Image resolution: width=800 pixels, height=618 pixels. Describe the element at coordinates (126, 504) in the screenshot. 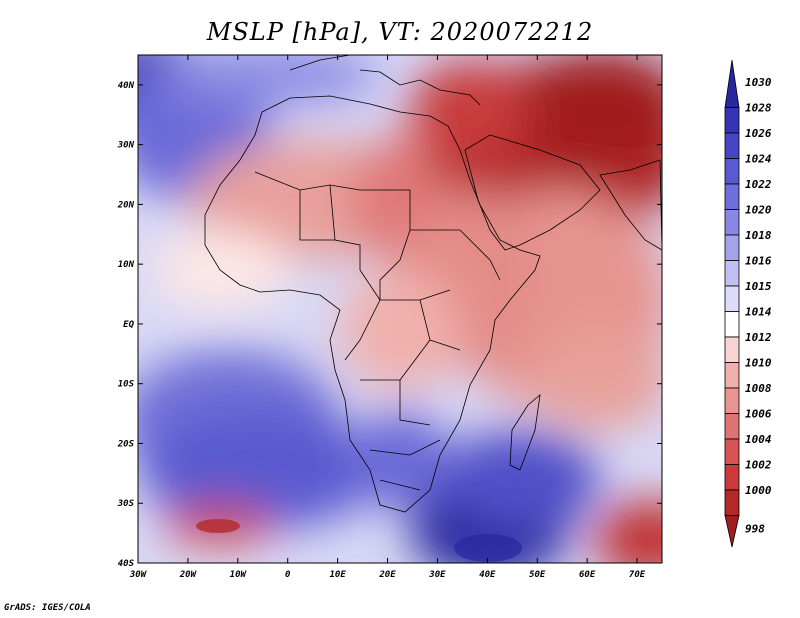

I see `lat-tick-label: 30S` at that location.